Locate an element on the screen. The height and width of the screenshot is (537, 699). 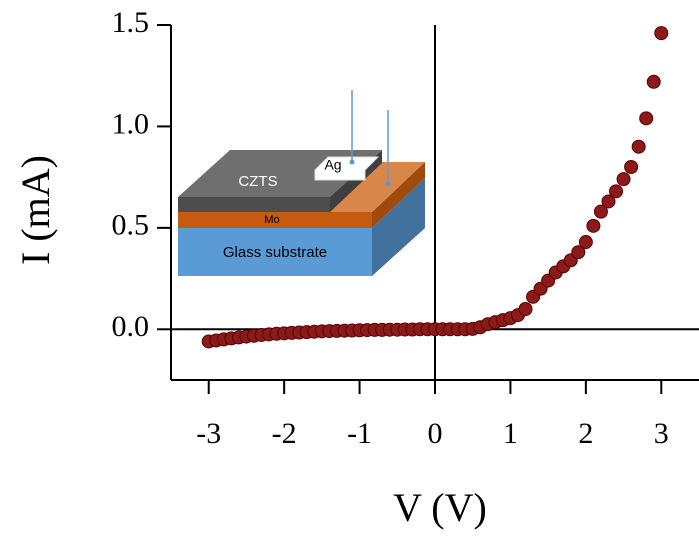
x-tick-label: 2 is located at coordinates (585, 433).